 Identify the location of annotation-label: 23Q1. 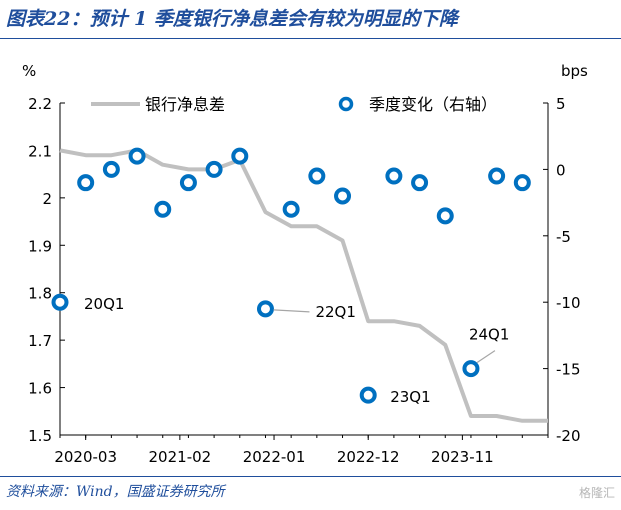
(410, 397).